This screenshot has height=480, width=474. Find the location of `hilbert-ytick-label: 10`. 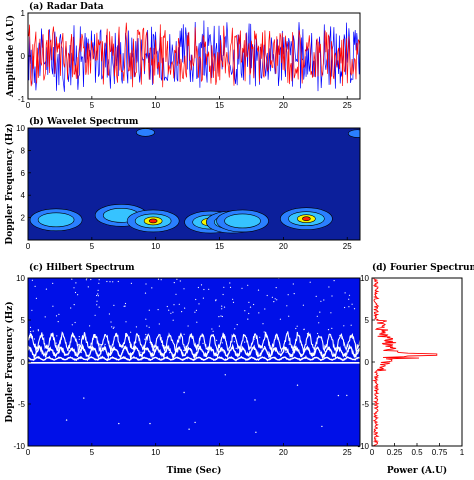

hilbert-ytick-label: 10 is located at coordinates (20, 278).